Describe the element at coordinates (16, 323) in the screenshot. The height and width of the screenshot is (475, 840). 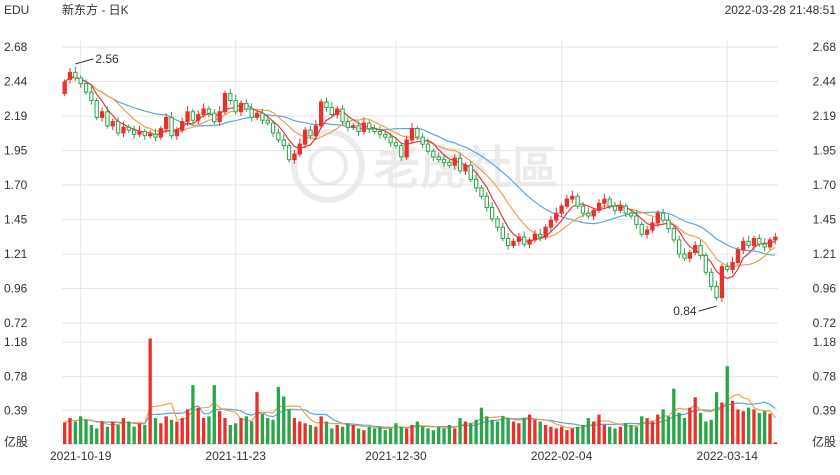
I see `price-tick-left: 0.72` at that location.